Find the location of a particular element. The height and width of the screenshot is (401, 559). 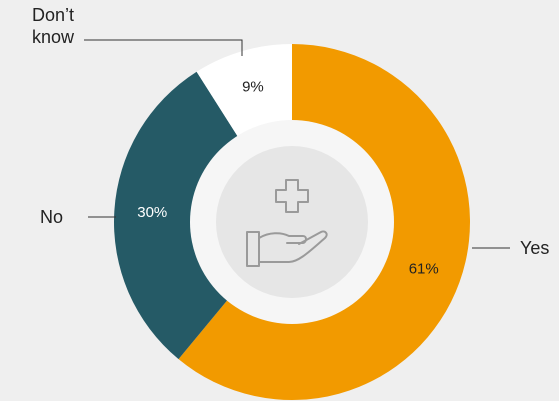

icon-disc is located at coordinates (292, 222).